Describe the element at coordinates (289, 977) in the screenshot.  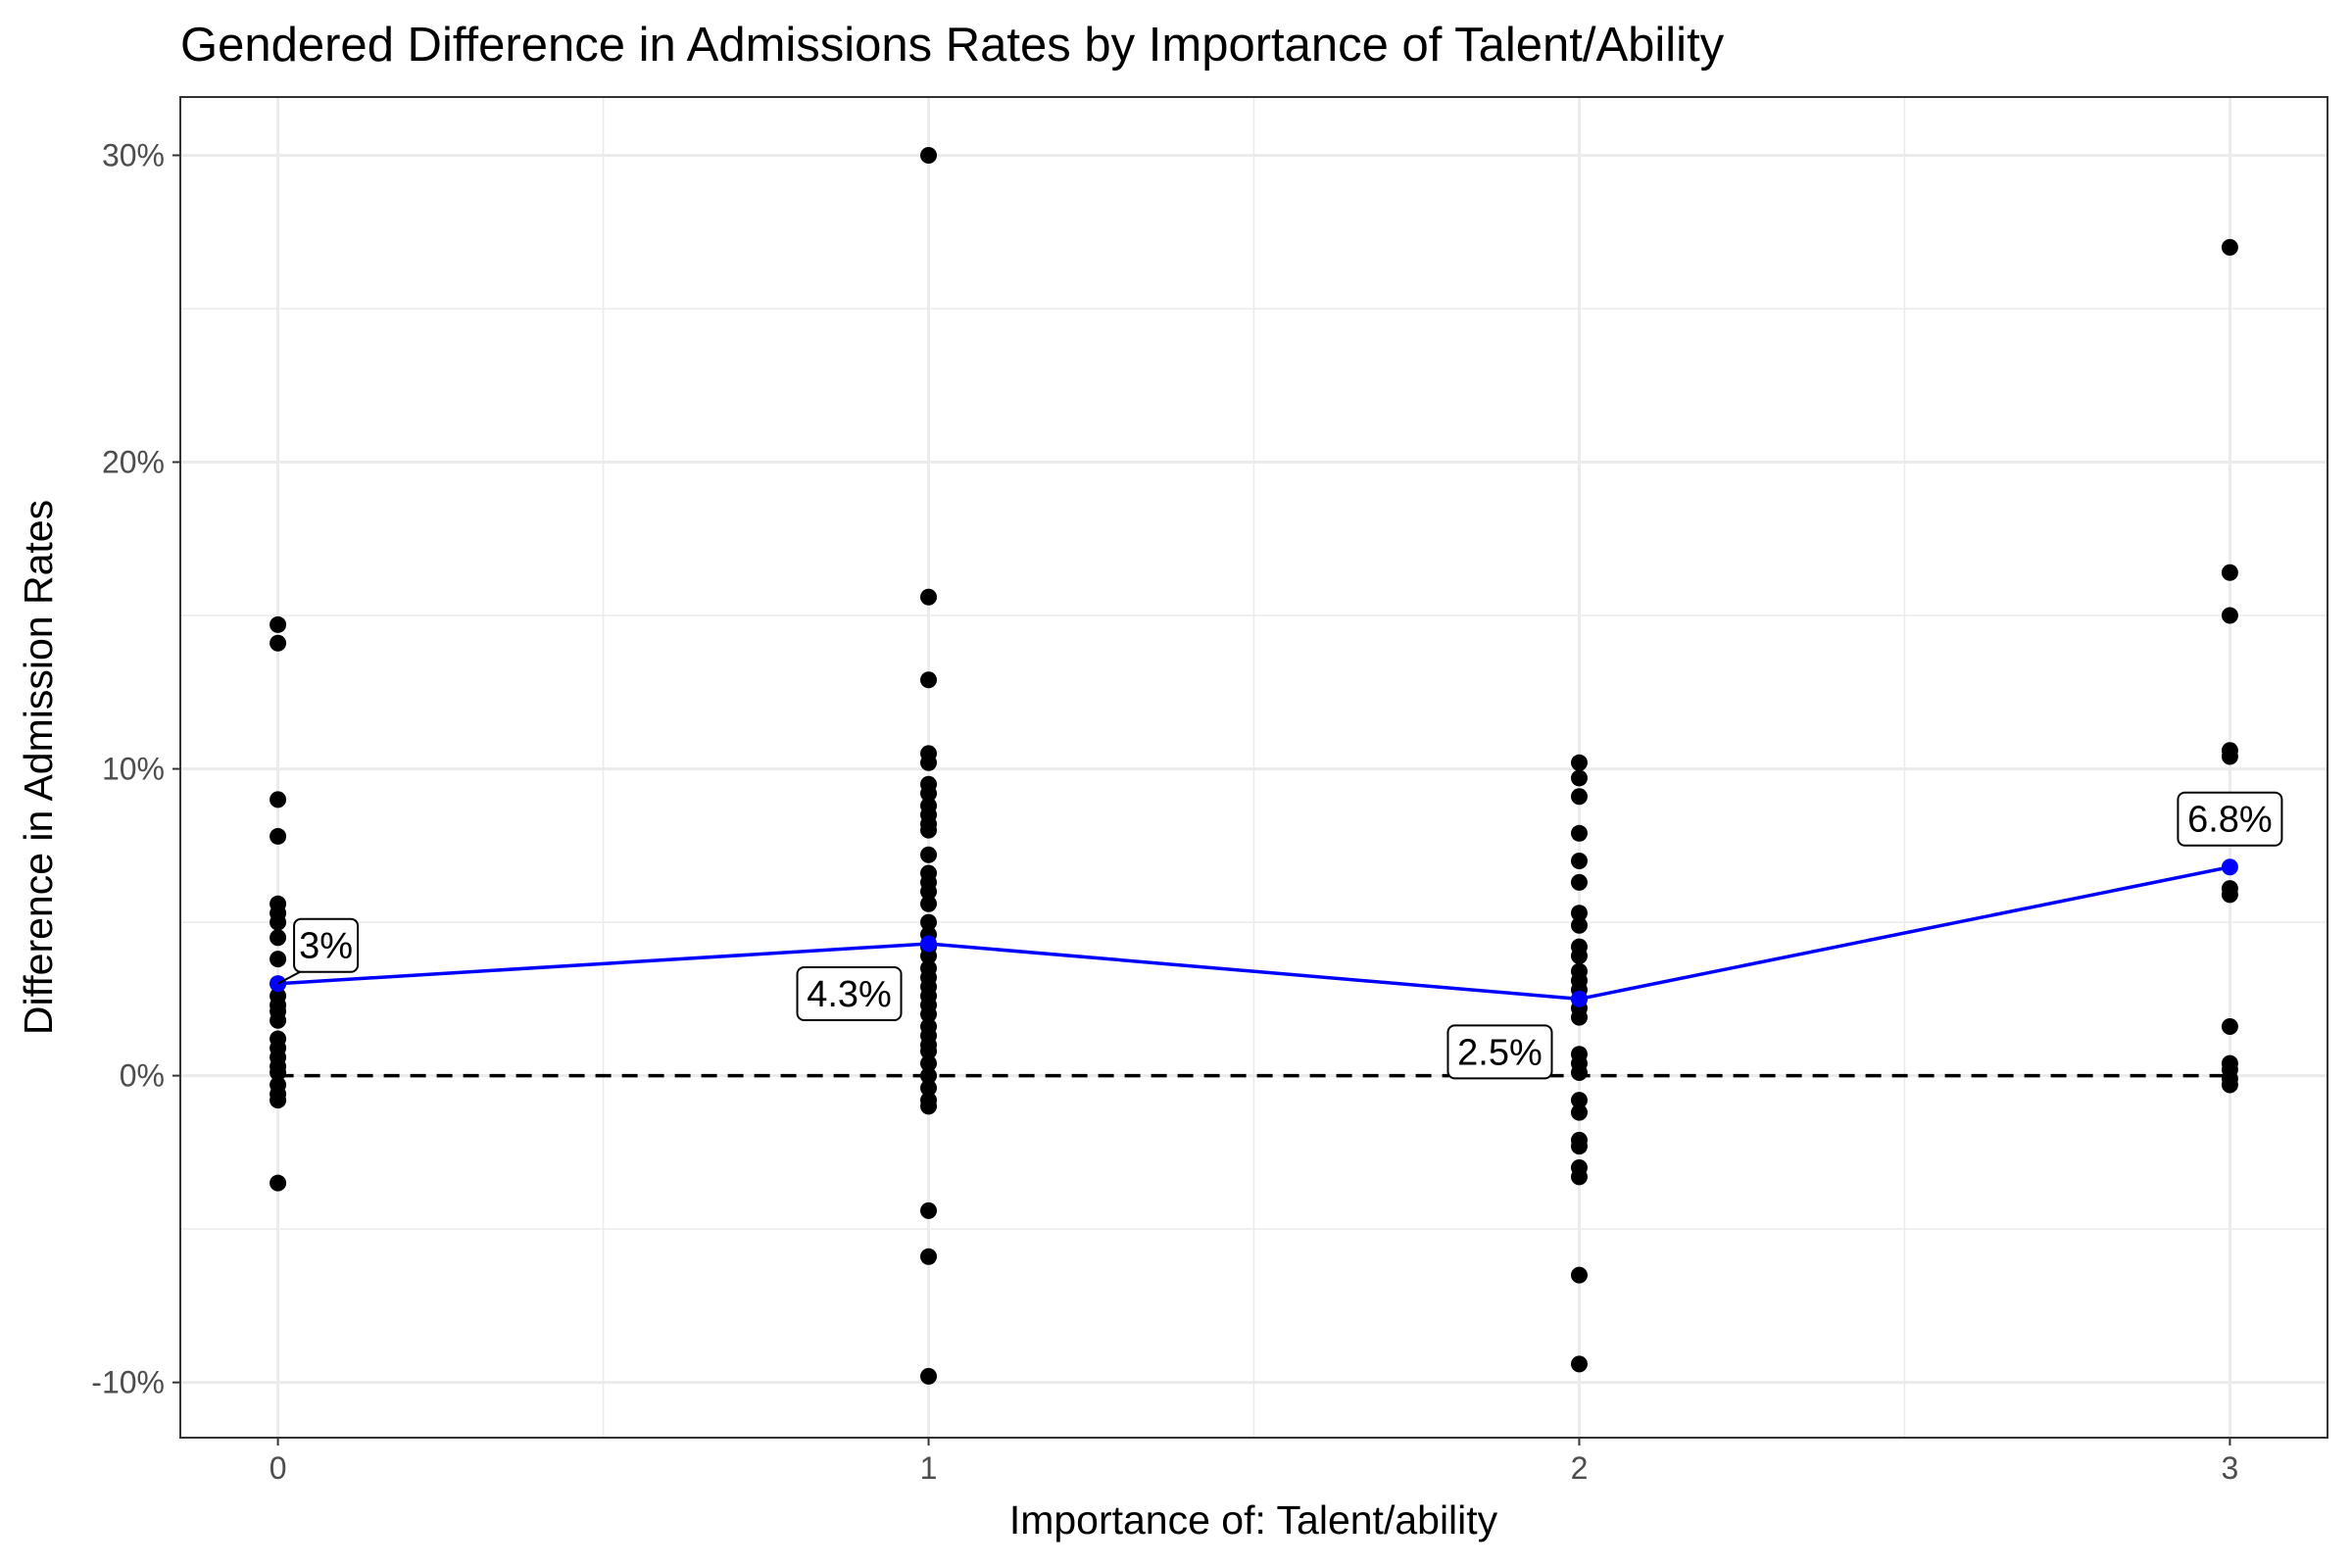
I see `label-leader-line` at that location.